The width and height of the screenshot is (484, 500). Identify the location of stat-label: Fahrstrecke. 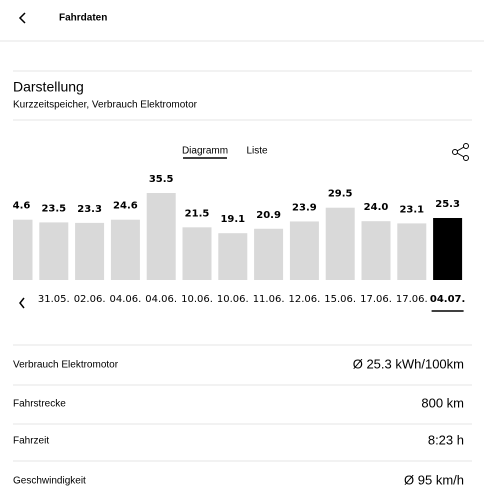
(39, 404).